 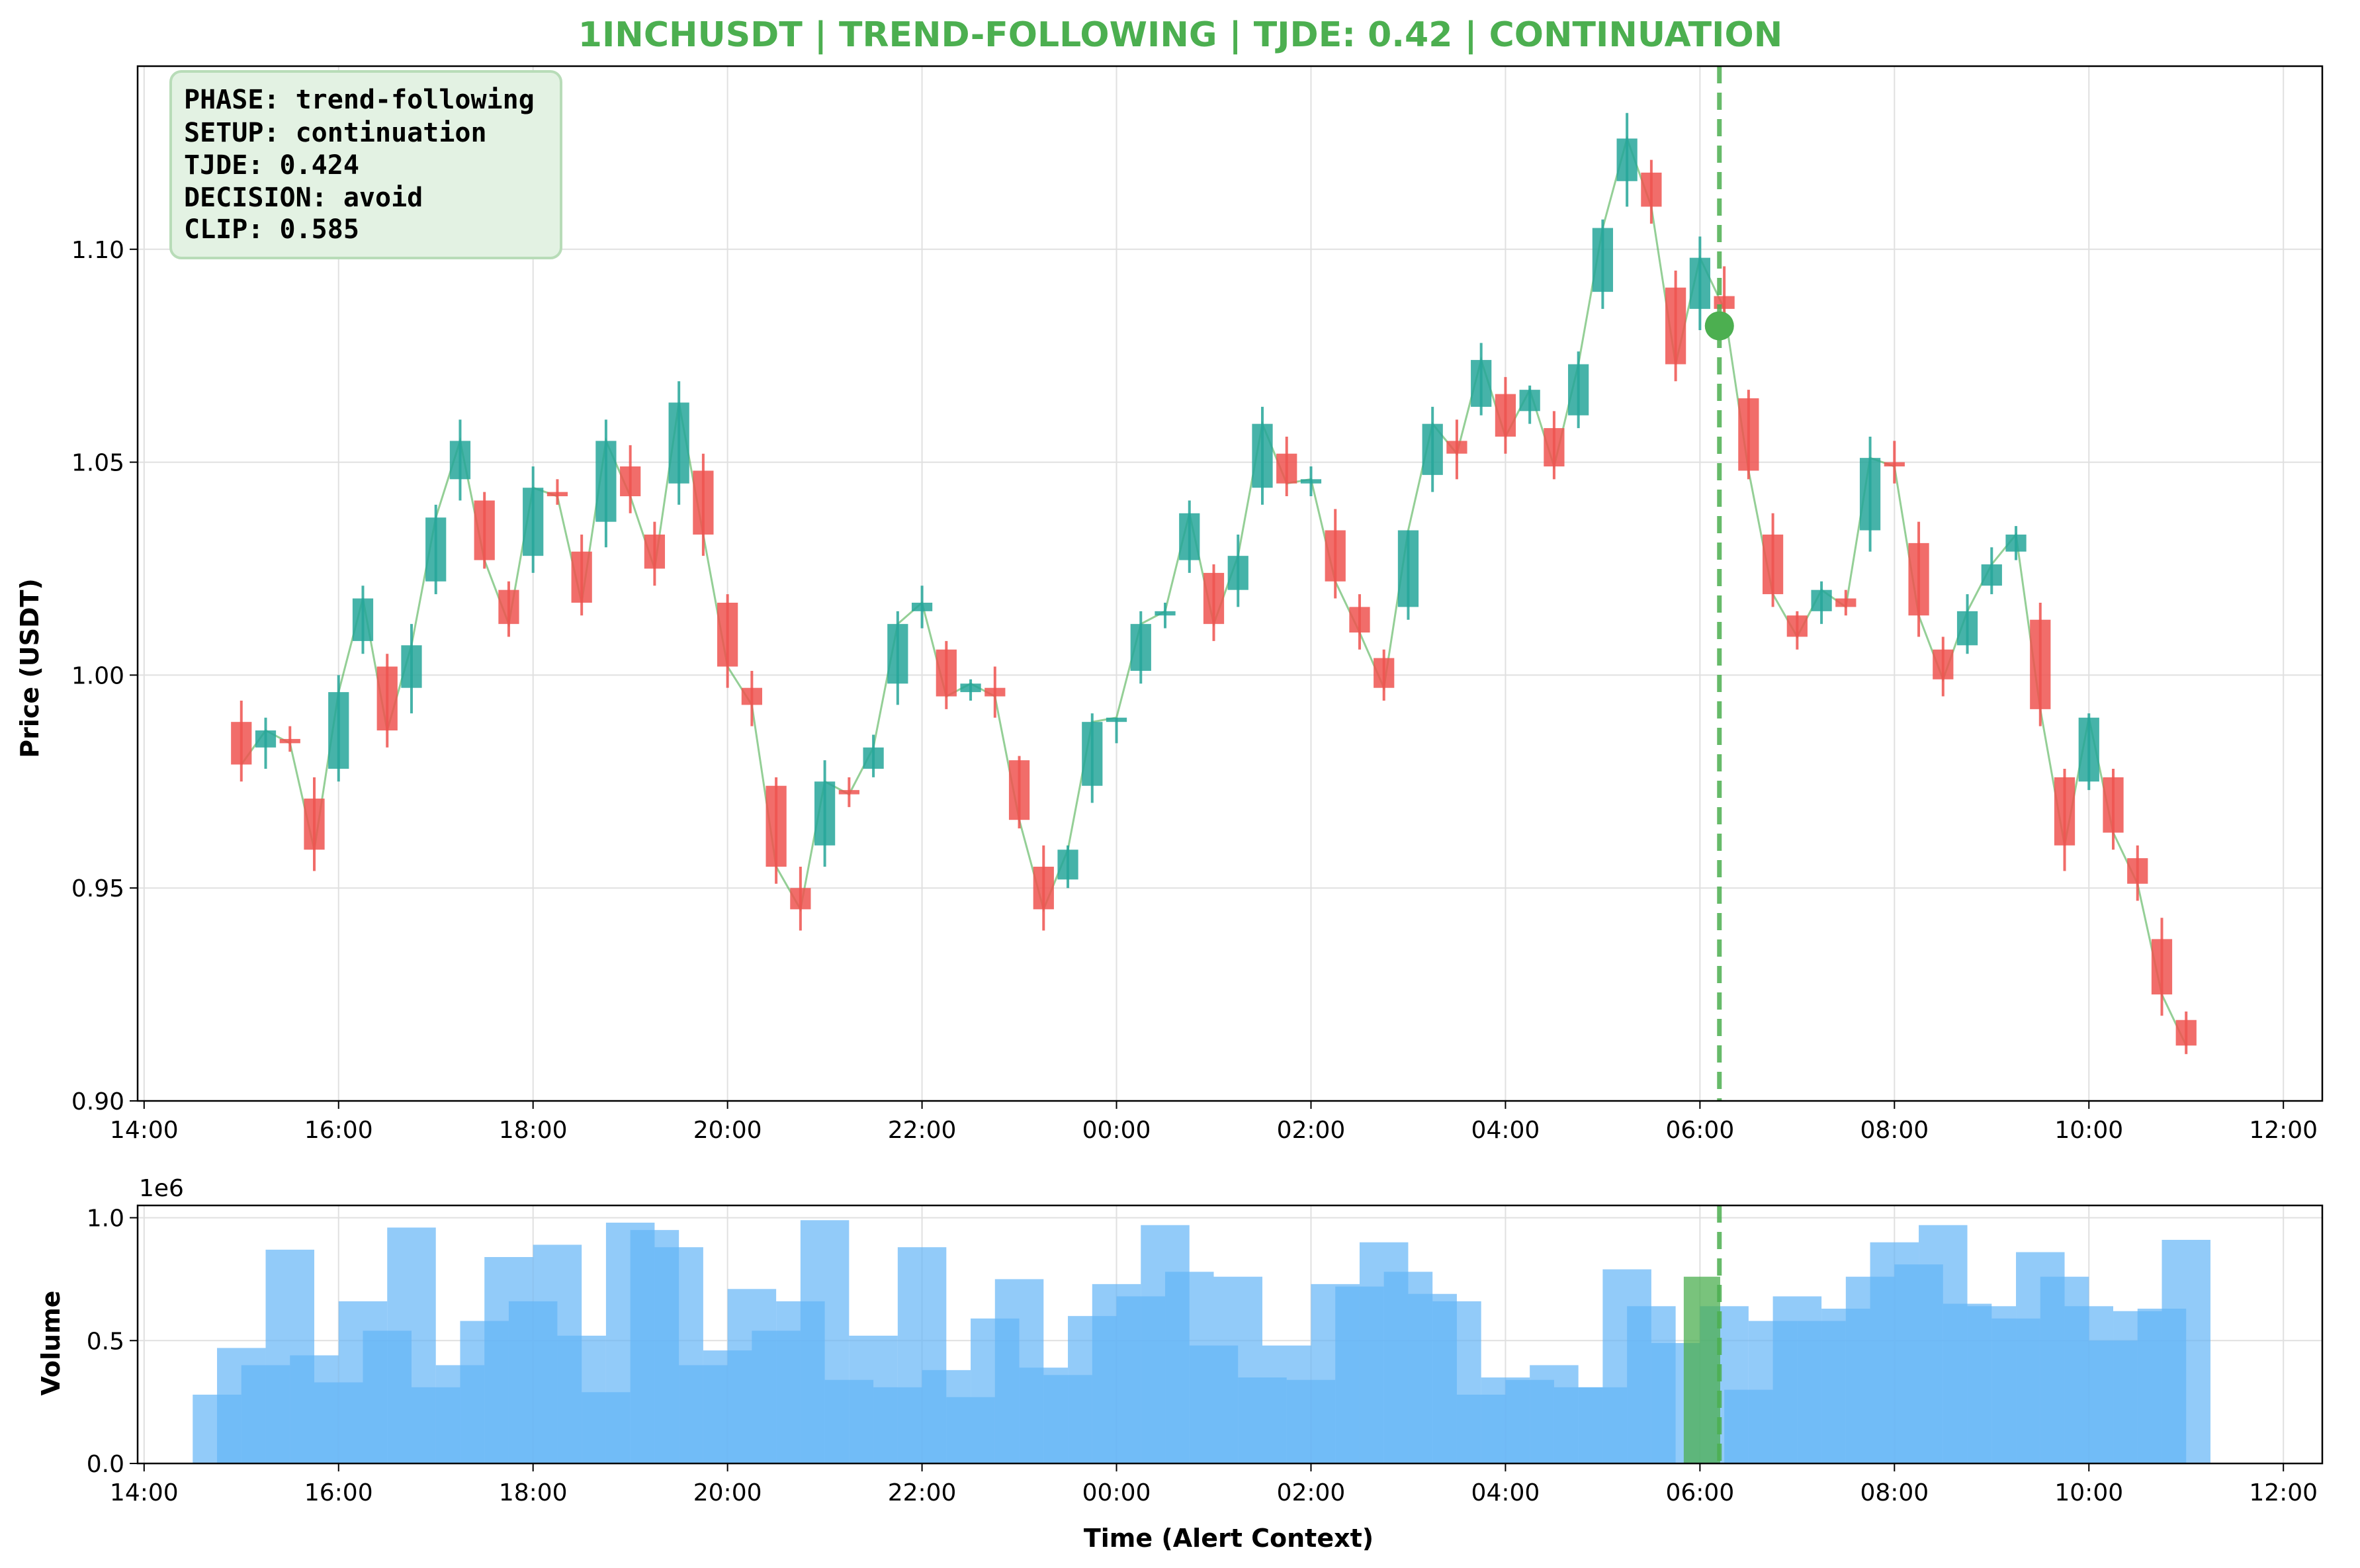 I want to click on alert-marker-group, so click(x=1719, y=583).